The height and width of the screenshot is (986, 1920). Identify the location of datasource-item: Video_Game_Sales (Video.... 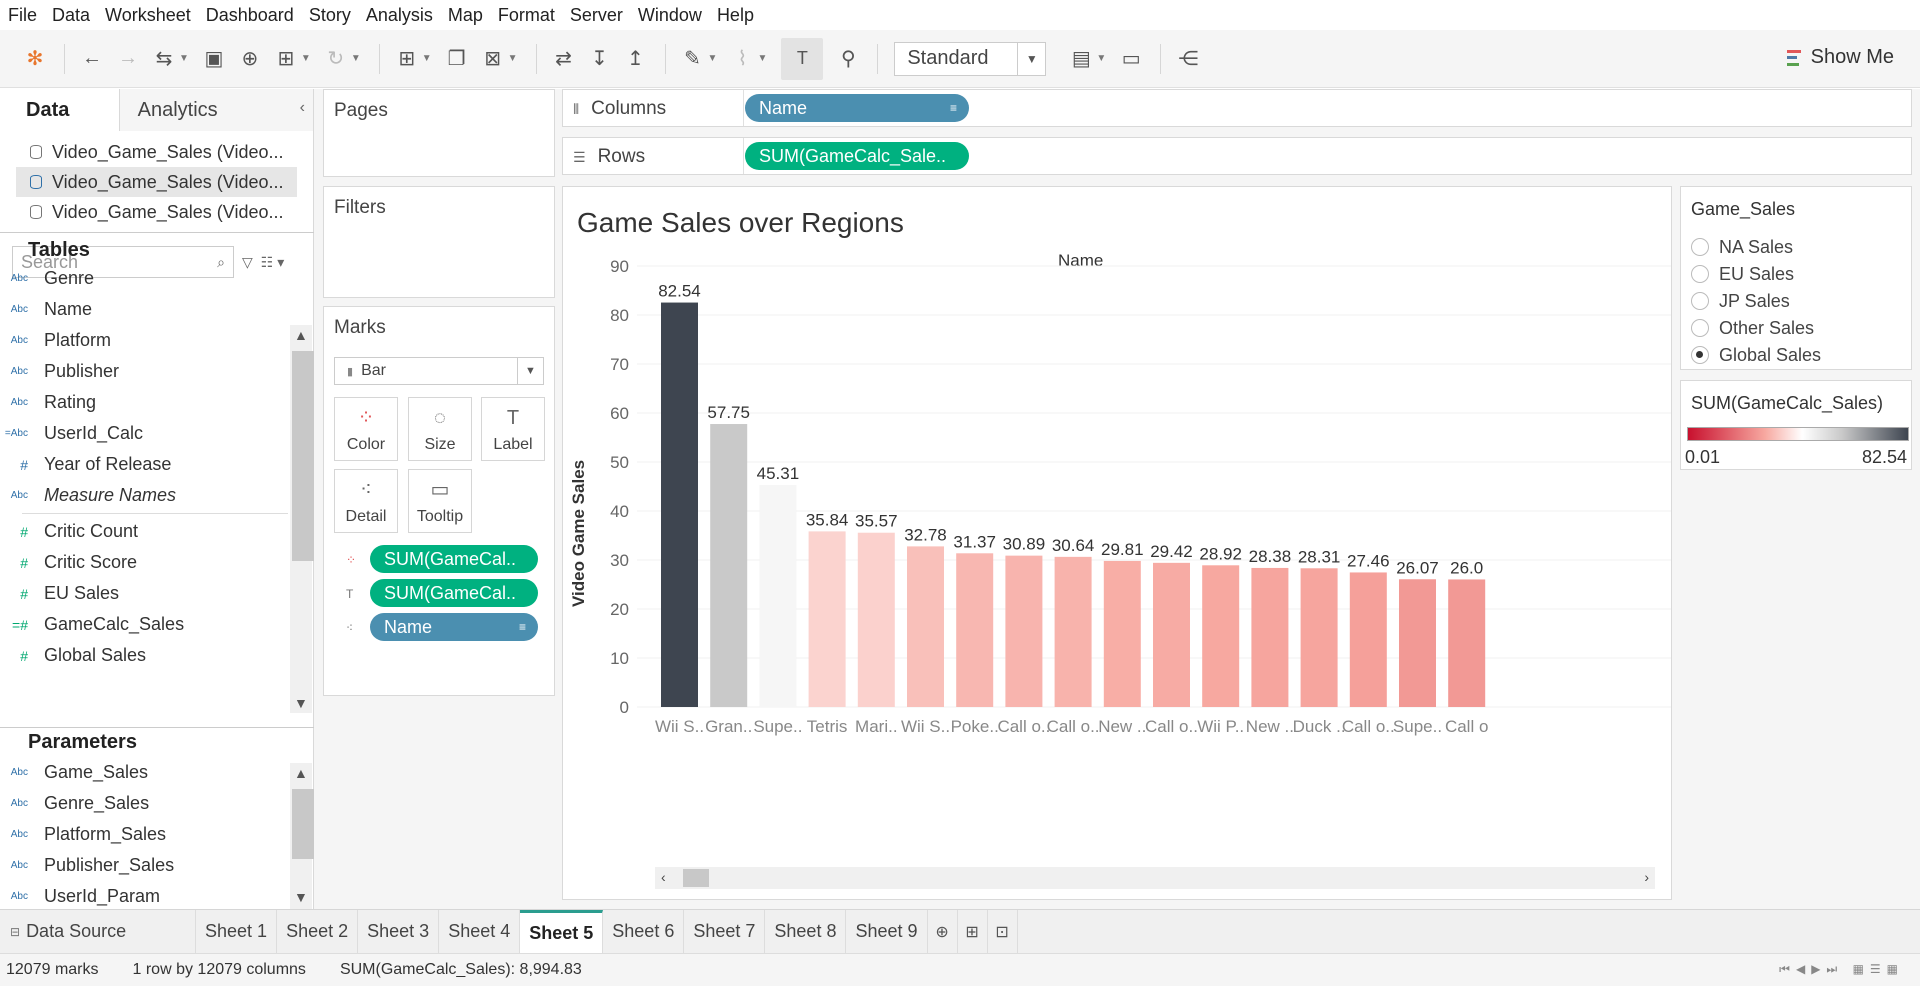
(156, 212).